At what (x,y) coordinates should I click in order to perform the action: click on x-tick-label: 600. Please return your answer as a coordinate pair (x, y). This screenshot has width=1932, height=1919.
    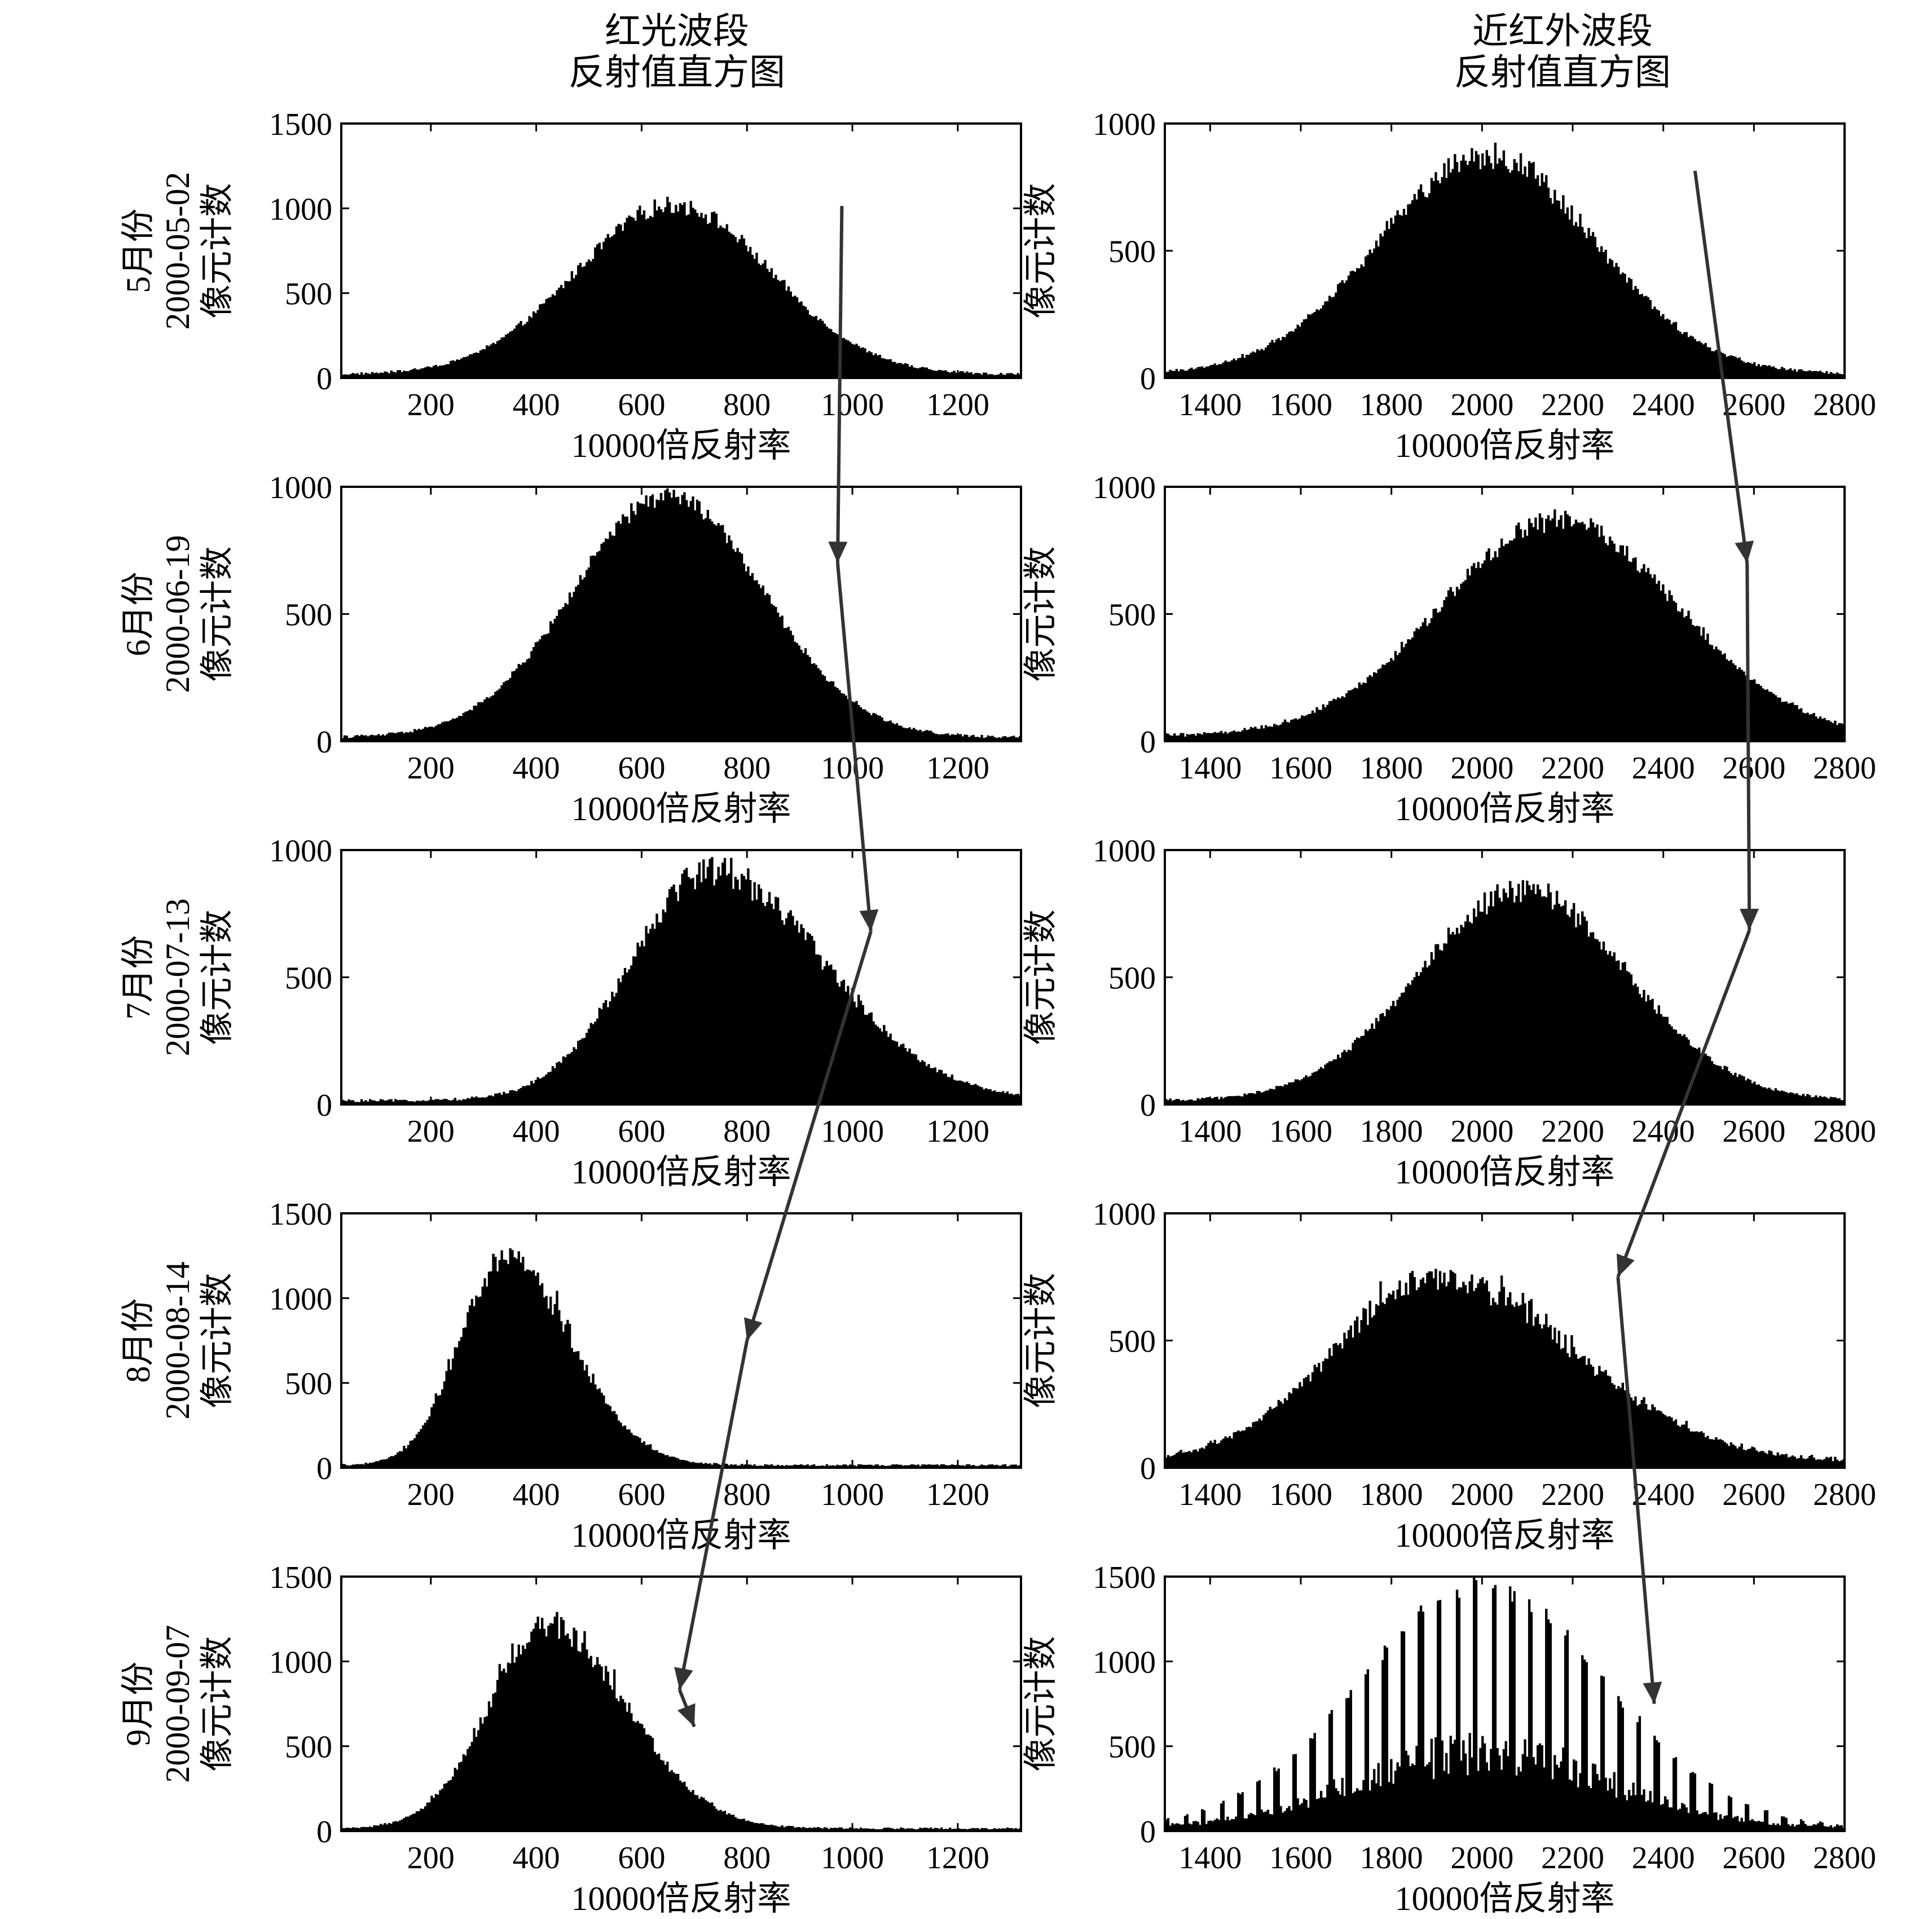
    Looking at the image, I should click on (641, 1858).